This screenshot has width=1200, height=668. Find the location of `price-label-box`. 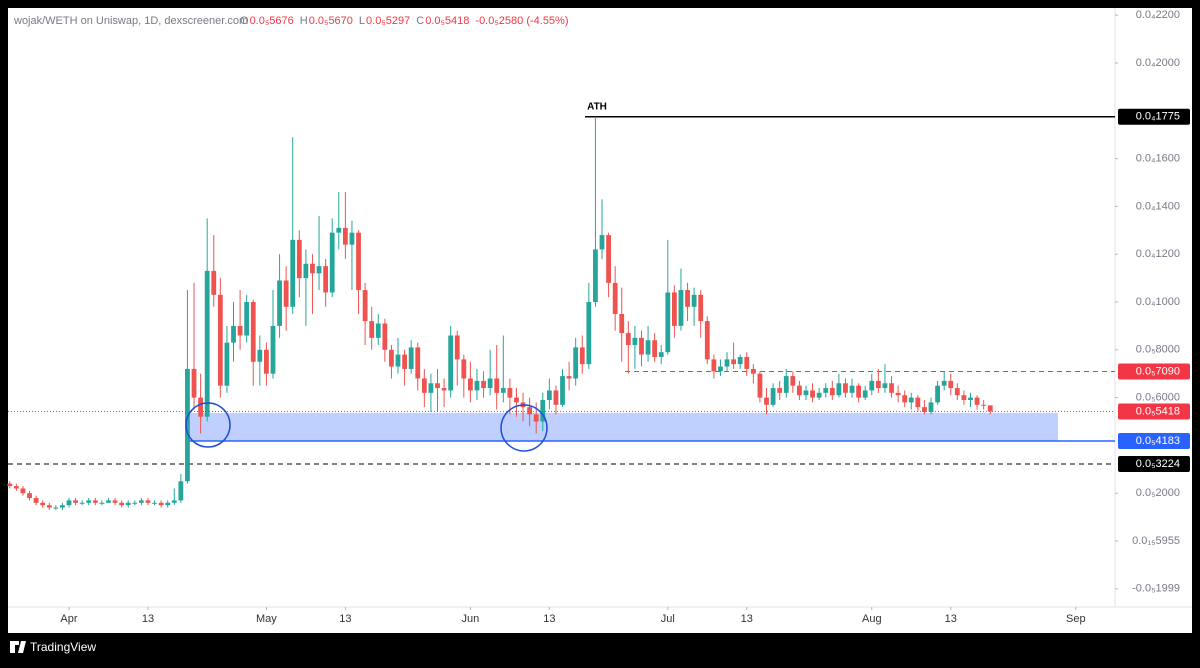

price-label-box is located at coordinates (1154, 411).